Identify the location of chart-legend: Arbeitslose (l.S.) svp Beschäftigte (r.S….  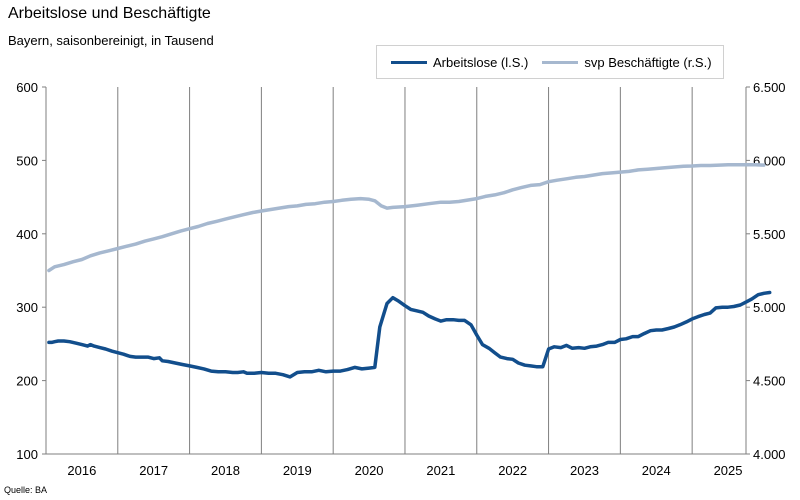
(550, 62).